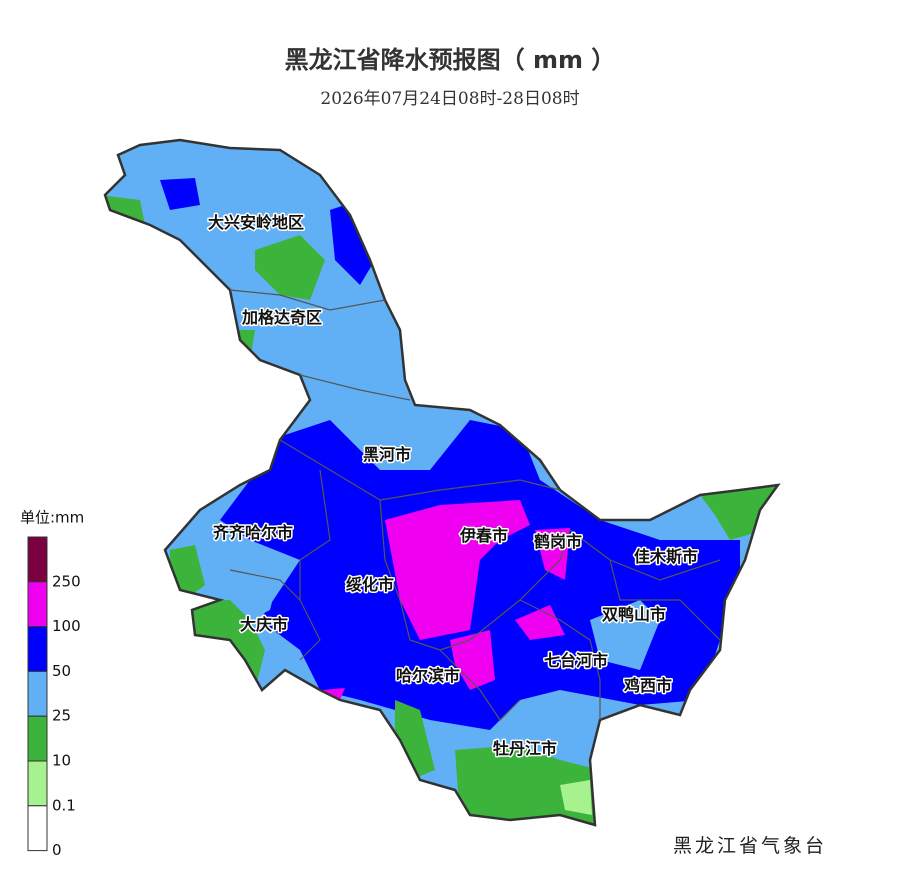  What do you see at coordinates (52, 518) in the screenshot?
I see `legend-unit: 单位:mm` at bounding box center [52, 518].